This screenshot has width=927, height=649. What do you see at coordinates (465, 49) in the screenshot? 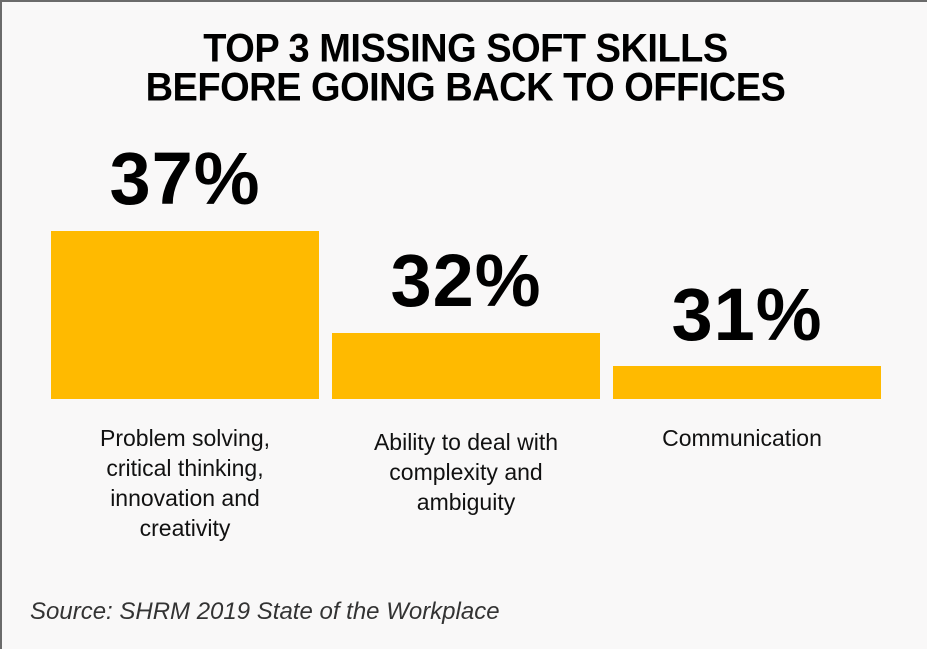
I see `chart-title-line-1: TOP 3 MISSING SOFT SKILLS` at bounding box center [465, 49].